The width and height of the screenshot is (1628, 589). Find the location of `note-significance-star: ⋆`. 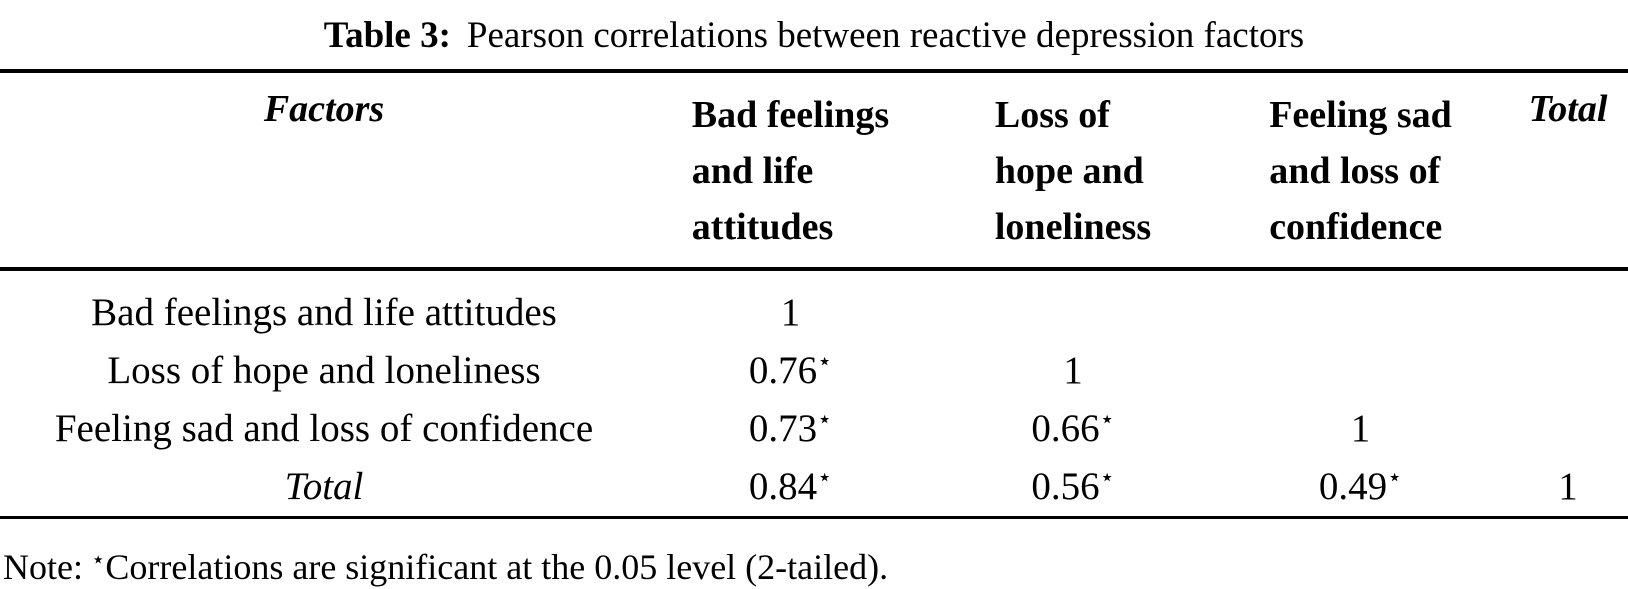

note-significance-star: ⋆ is located at coordinates (98, 559).